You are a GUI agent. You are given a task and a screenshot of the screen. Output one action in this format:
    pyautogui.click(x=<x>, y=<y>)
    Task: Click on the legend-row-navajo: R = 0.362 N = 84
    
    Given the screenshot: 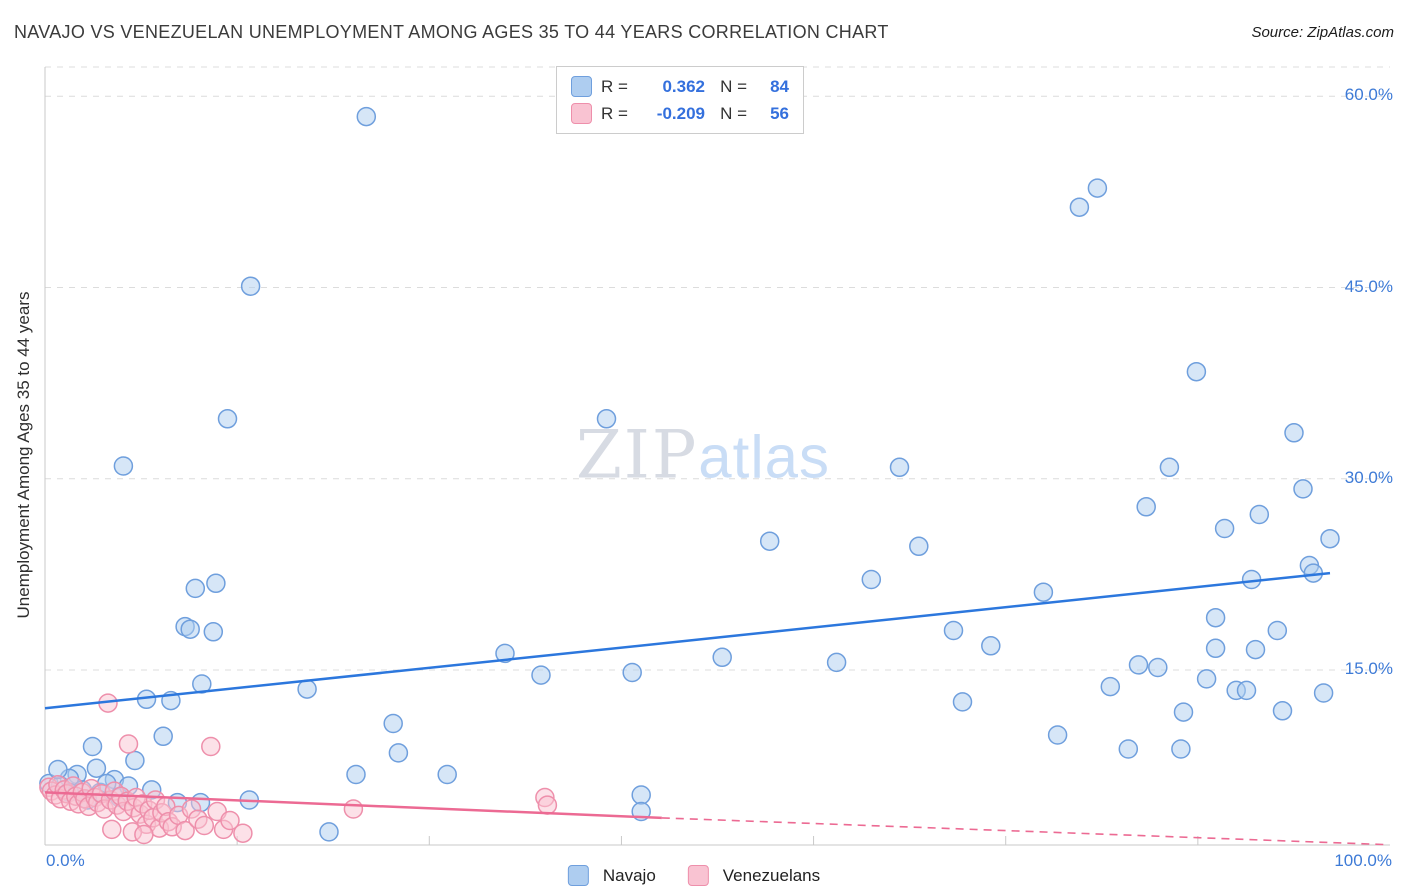 What is the action you would take?
    pyautogui.click(x=680, y=86)
    